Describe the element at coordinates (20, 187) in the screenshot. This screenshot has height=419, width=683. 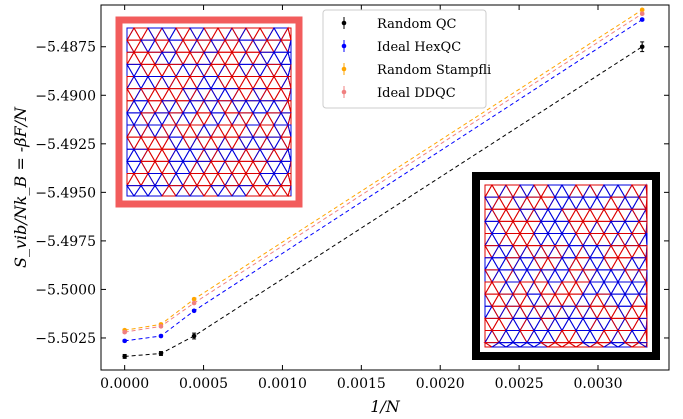
I see `y-axis-label: S_vib/Nk_B = -βF/N` at that location.